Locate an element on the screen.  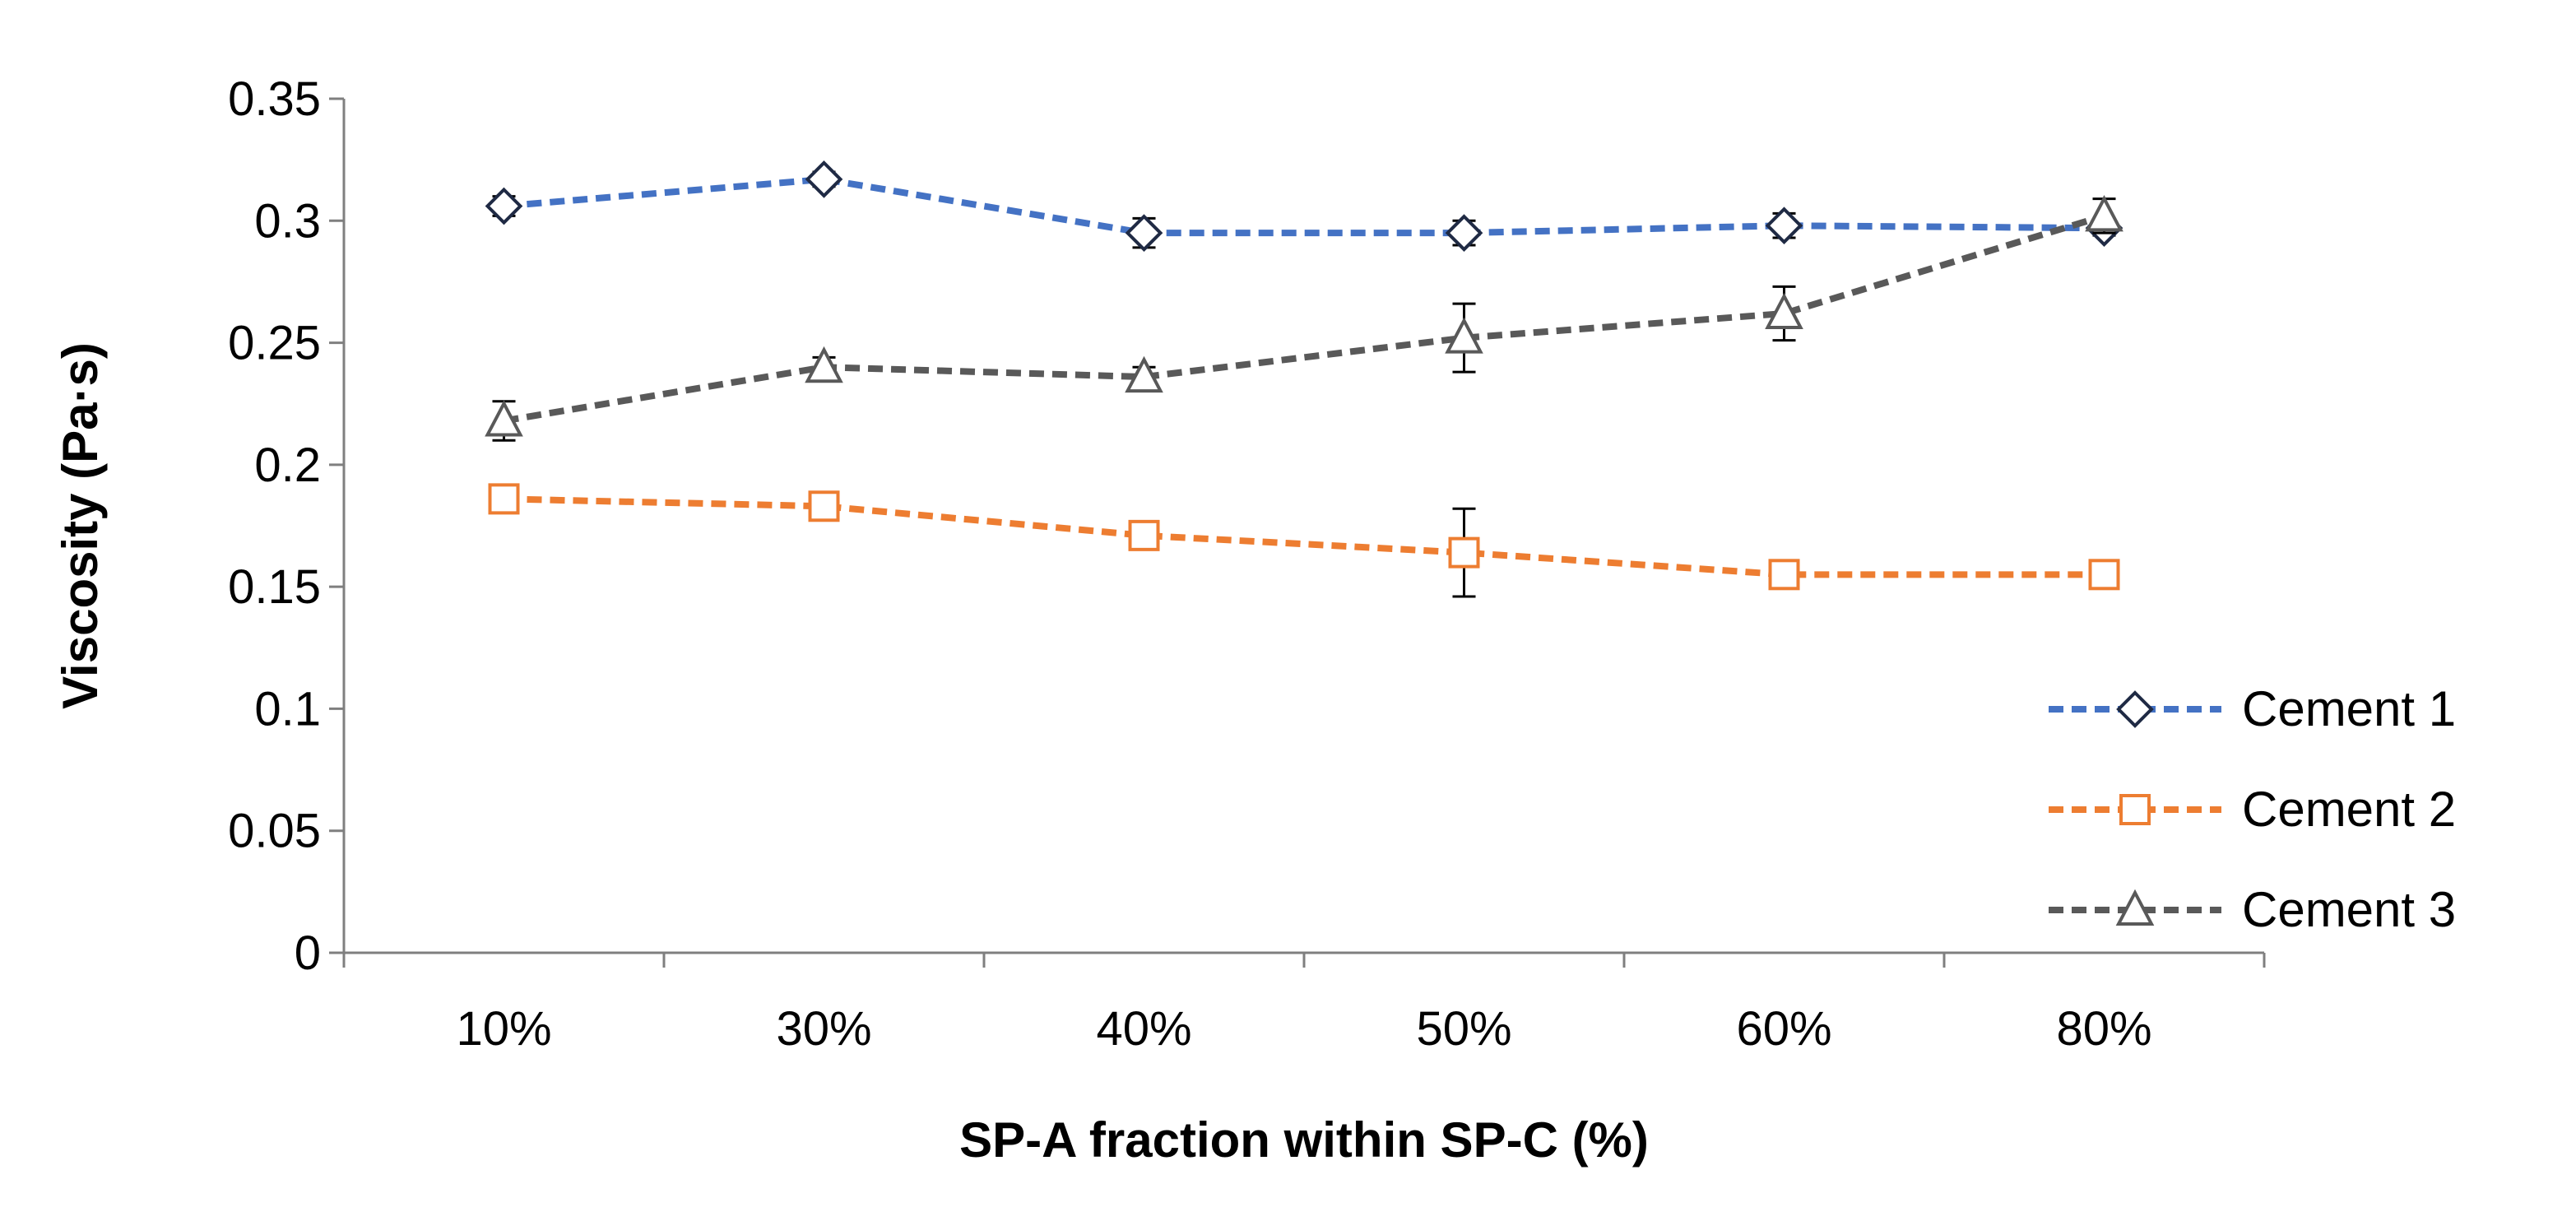
legend-item: Cement 2 is located at coordinates (2252, 810).